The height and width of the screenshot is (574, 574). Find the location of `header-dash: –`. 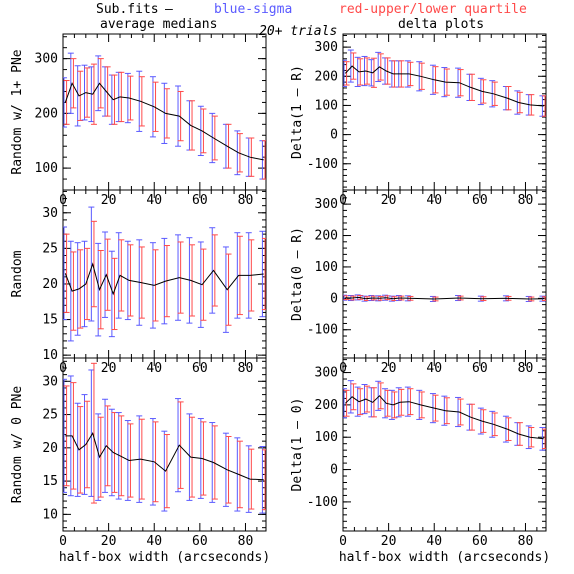

header-dash: – is located at coordinates (169, 9).